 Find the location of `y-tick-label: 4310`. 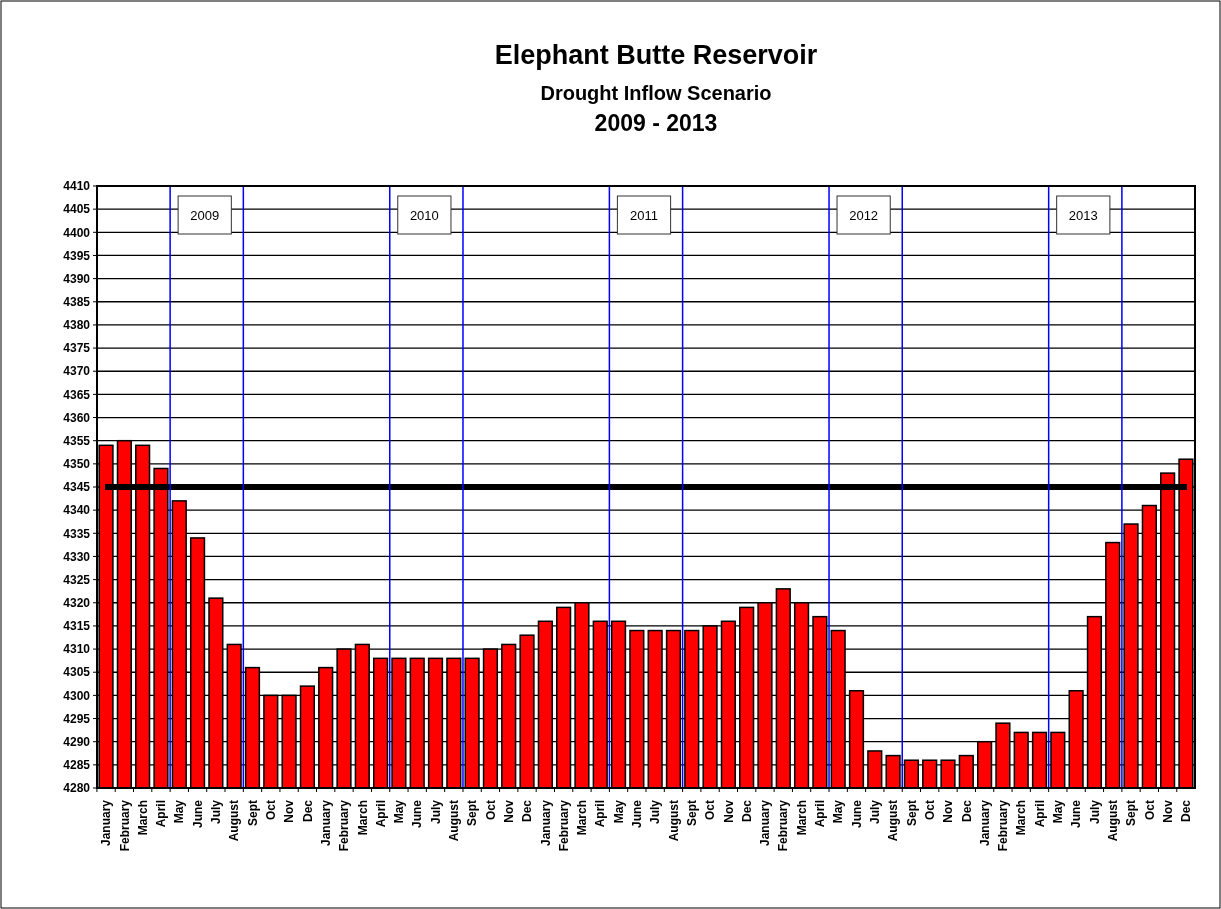

y-tick-label: 4310 is located at coordinates (77, 649).